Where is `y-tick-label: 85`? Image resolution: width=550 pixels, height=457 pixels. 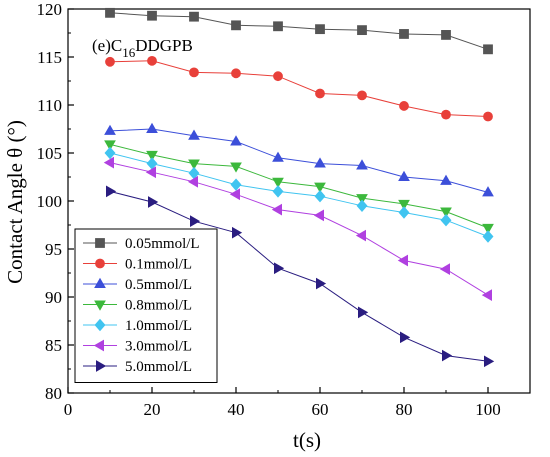 y-tick-label: 85 is located at coordinates (53, 345).